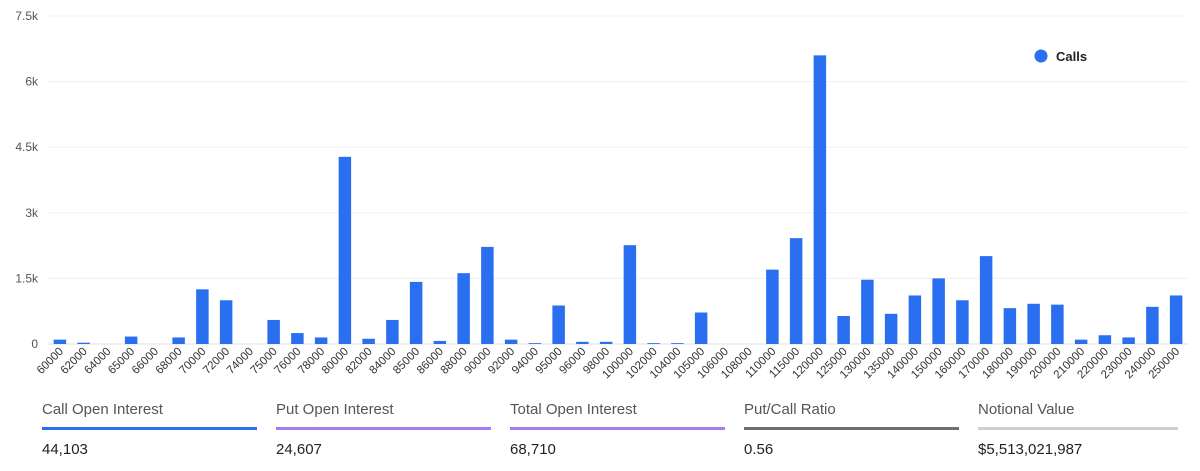 This screenshot has height=471, width=1200. I want to click on y-tick-label: 3k, so click(32, 213).